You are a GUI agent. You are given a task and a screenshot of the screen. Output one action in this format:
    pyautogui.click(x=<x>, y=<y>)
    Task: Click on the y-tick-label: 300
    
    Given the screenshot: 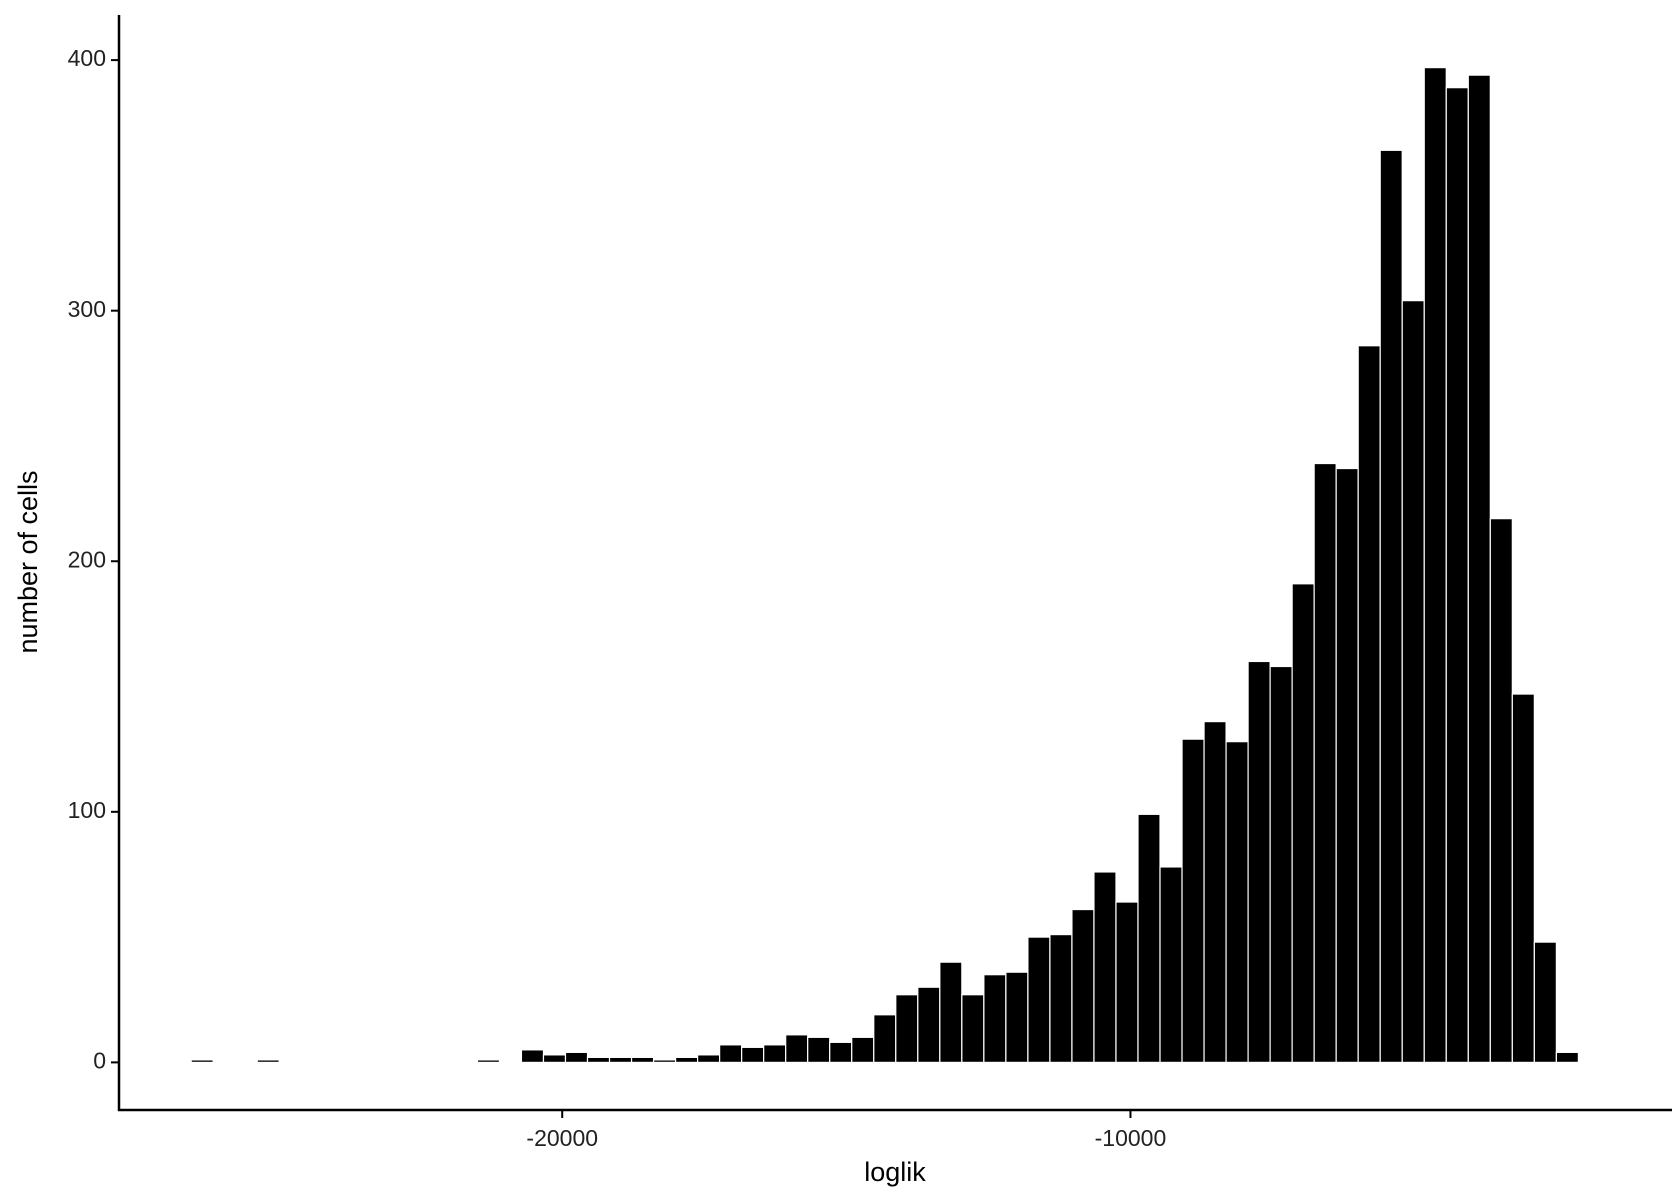 What is the action you would take?
    pyautogui.click(x=87, y=309)
    